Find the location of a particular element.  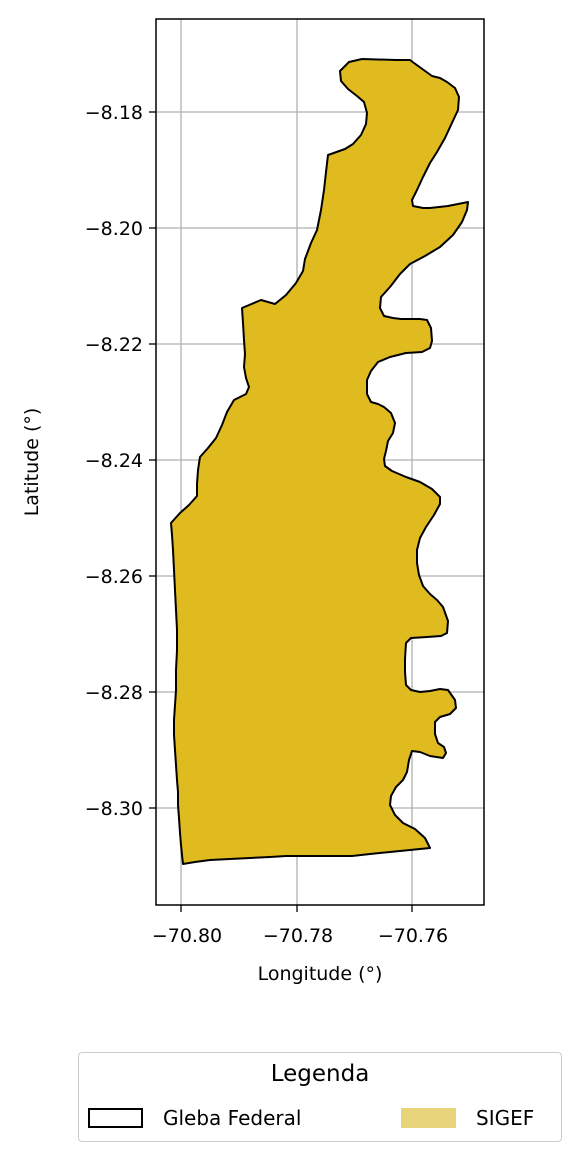

y-tick-label: −8.18 is located at coordinates (114, 113).